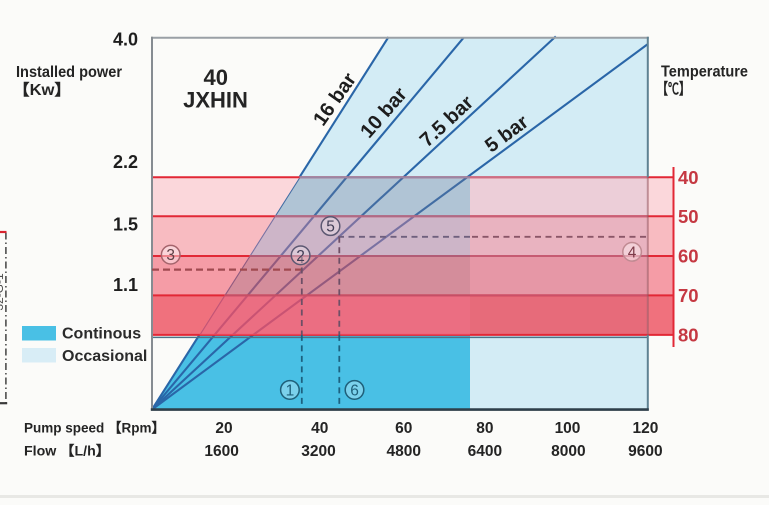  What do you see at coordinates (125, 40) in the screenshot?
I see `svg-text: 4.0` at bounding box center [125, 40].